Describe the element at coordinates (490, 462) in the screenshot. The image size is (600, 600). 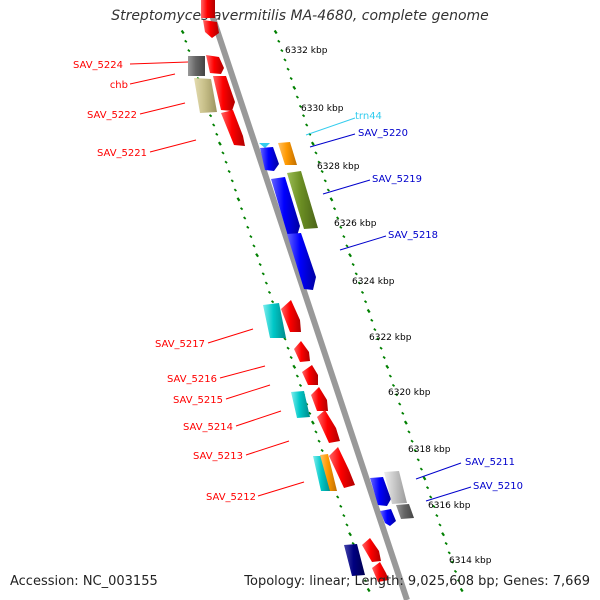
I see `gene-label: SAV_5211` at that location.